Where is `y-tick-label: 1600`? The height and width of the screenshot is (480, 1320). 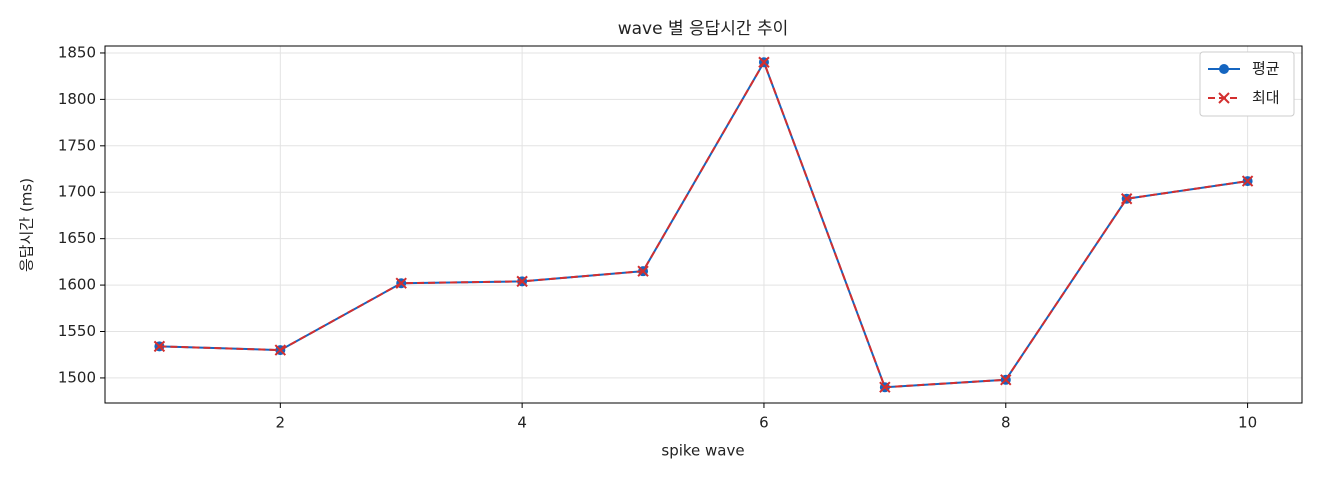 y-tick-label: 1600 is located at coordinates (77, 285).